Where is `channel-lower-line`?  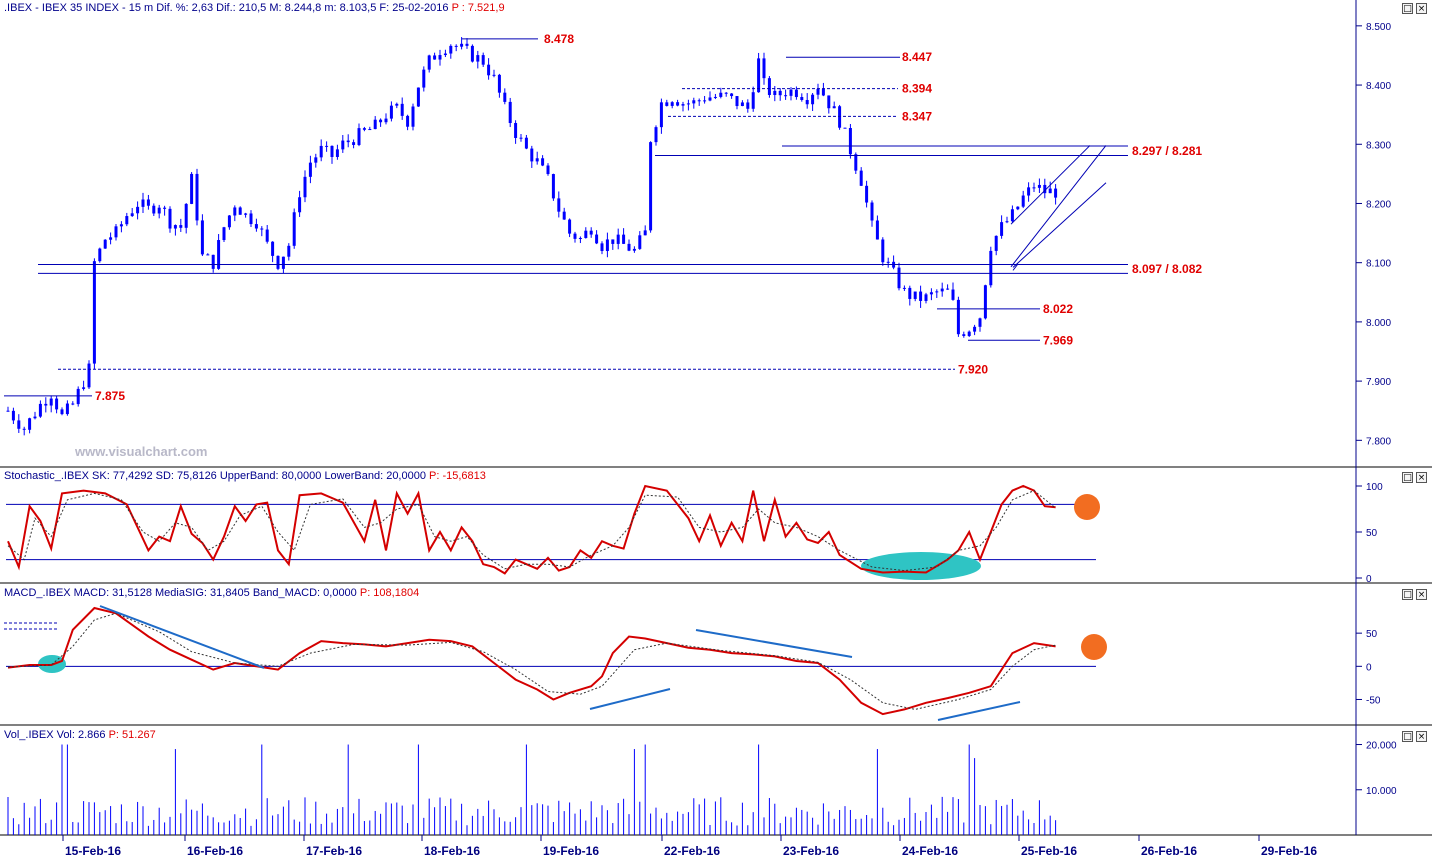
channel-lower-line is located at coordinates (1059, 225).